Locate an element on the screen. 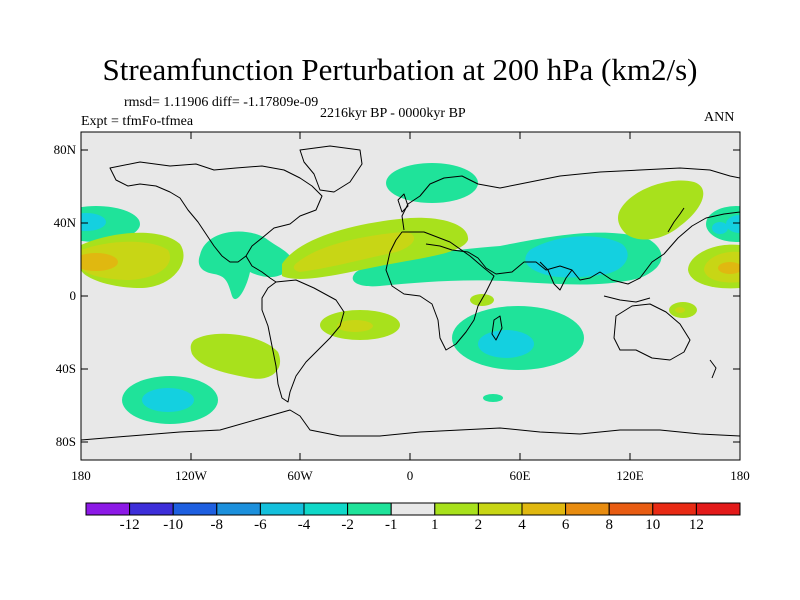  colorbar-label: 12 is located at coordinates (696, 525).